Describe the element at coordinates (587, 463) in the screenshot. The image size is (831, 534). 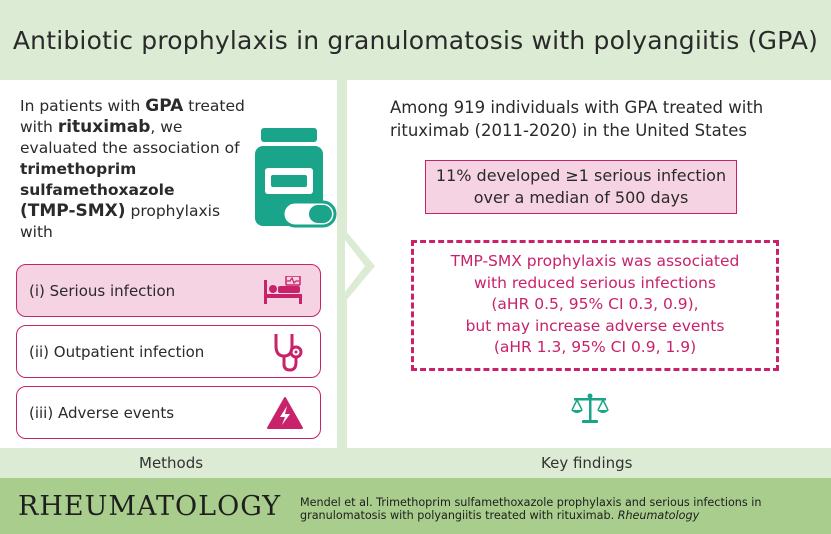
I see `key-findings-label: Key findings` at that location.